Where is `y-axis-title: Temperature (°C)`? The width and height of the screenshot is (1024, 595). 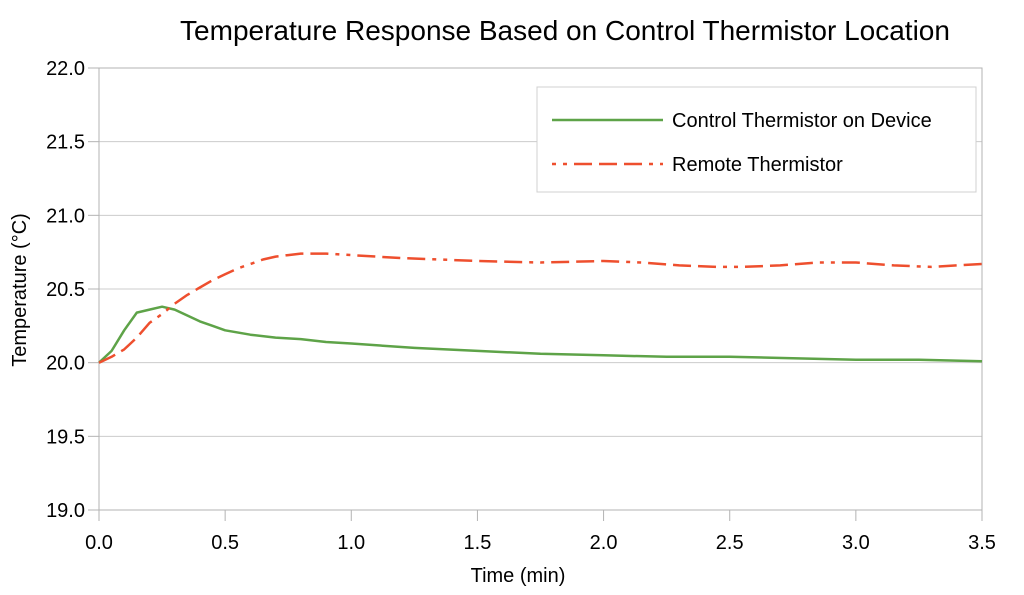
y-axis-title: Temperature (°C) is located at coordinates (20, 290).